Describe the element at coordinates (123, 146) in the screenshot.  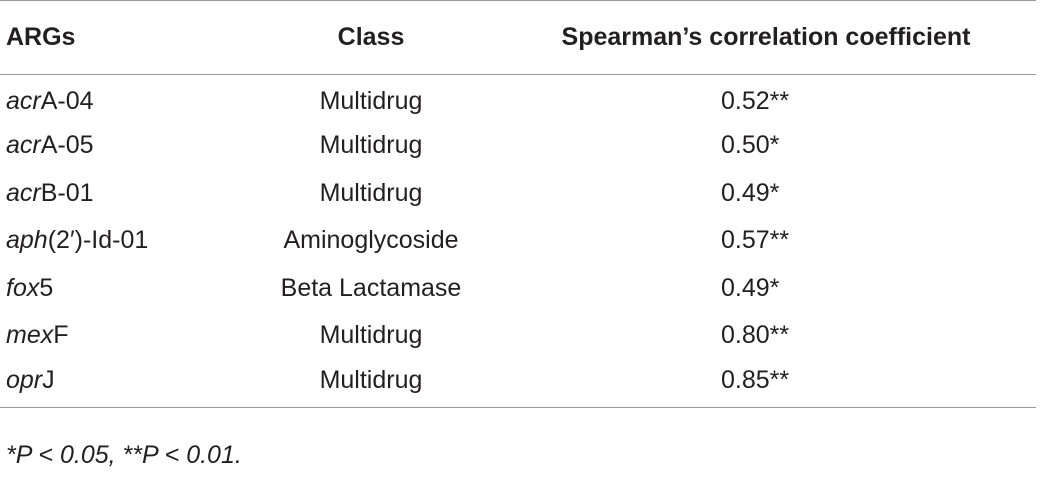
I see `gene-cell: acrA-05` at that location.